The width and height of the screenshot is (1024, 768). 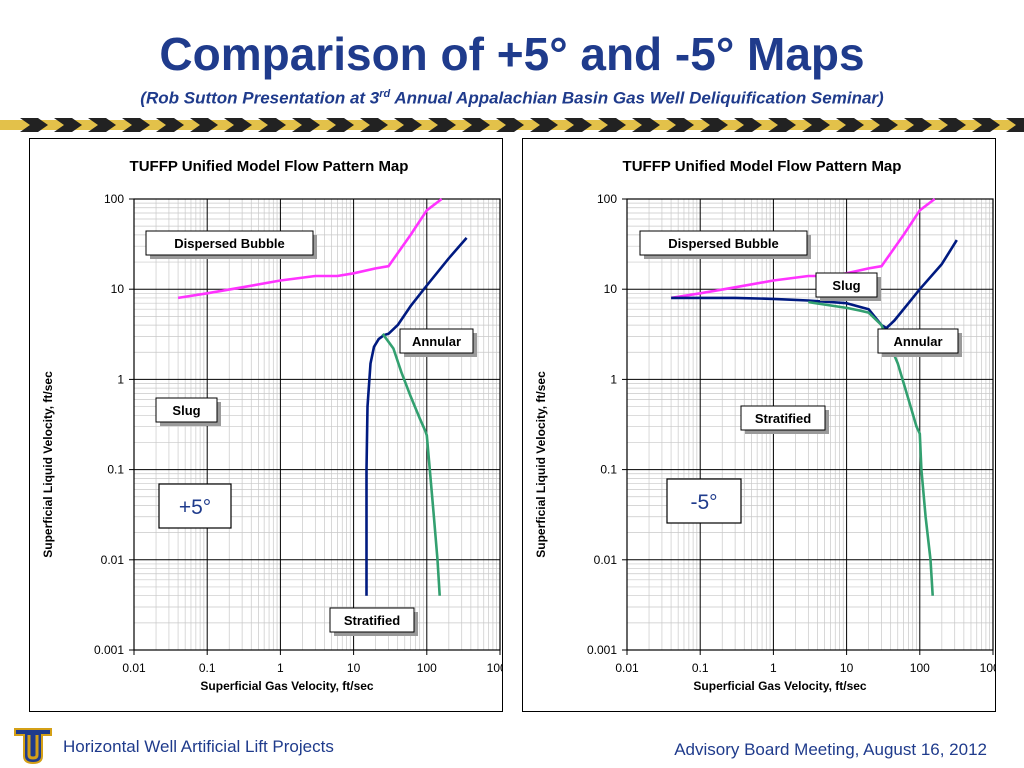 I want to click on x-tick-label: 0.1, so click(x=700, y=668).